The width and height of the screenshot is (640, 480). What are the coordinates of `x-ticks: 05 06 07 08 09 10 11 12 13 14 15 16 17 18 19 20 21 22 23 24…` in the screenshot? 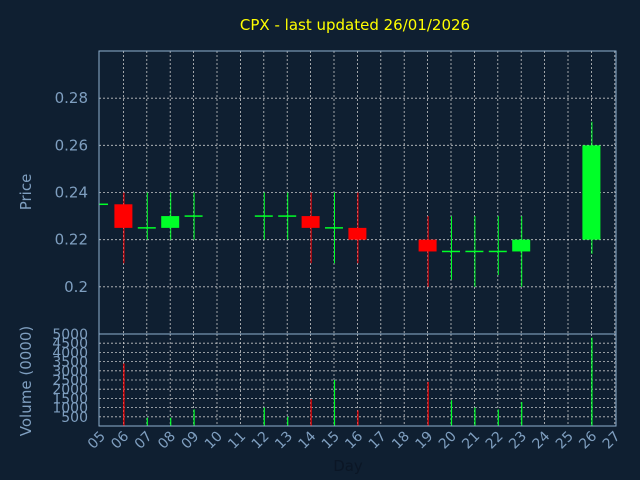 It's located at (354, 440).